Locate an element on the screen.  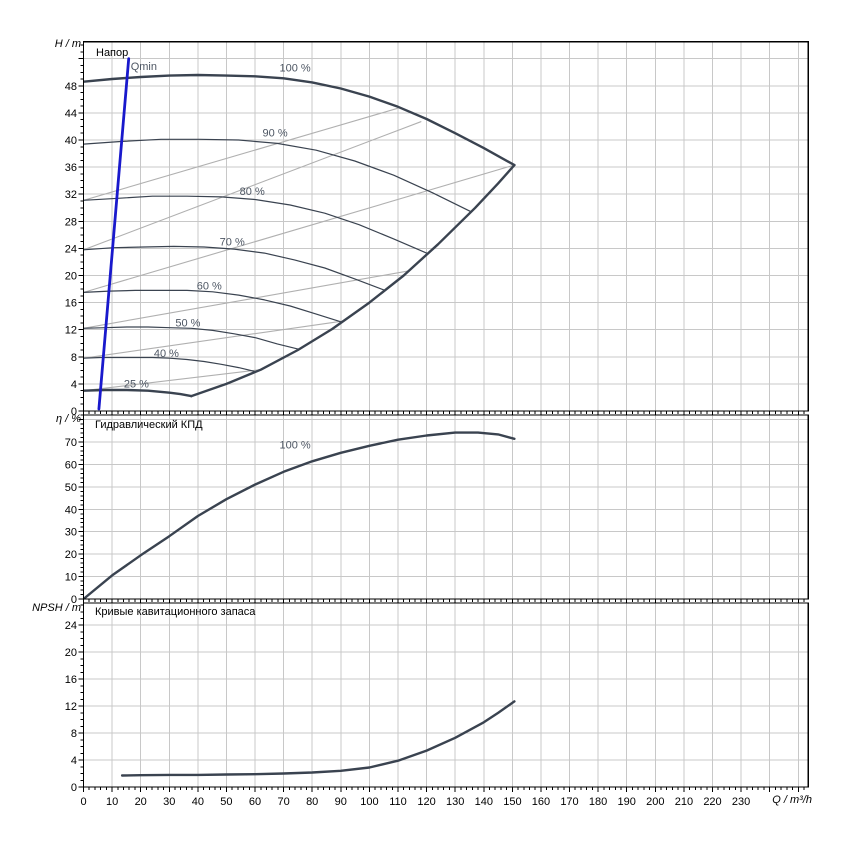
svg-text: 50 is located at coordinates (226, 802).